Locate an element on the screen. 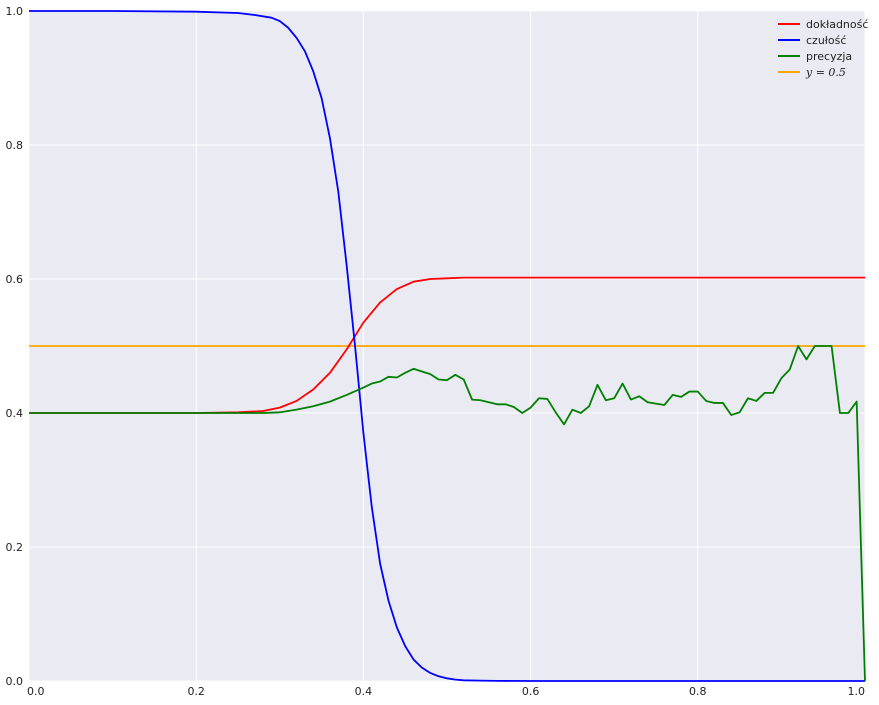 The height and width of the screenshot is (705, 879). legend-entry-precision: precyzja is located at coordinates (815, 56).